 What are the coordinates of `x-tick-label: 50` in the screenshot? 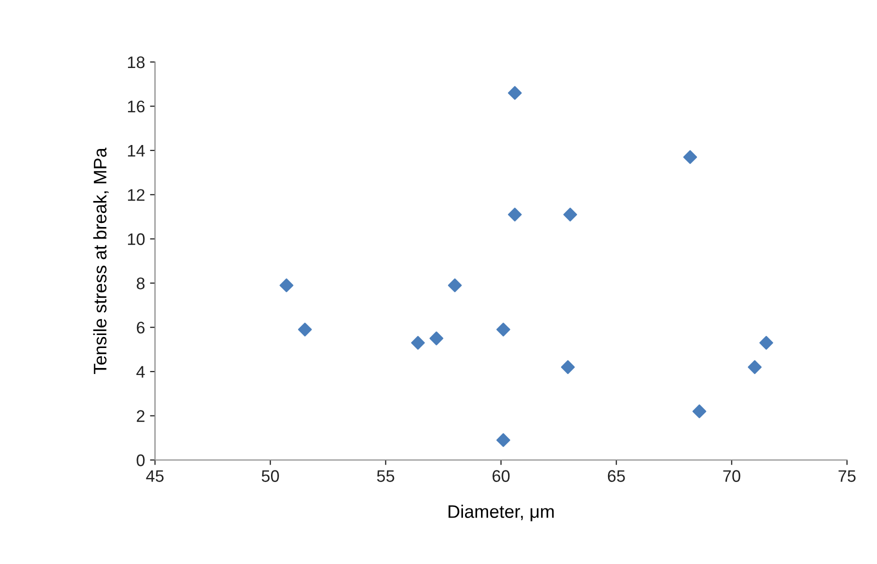 It's located at (270, 476).